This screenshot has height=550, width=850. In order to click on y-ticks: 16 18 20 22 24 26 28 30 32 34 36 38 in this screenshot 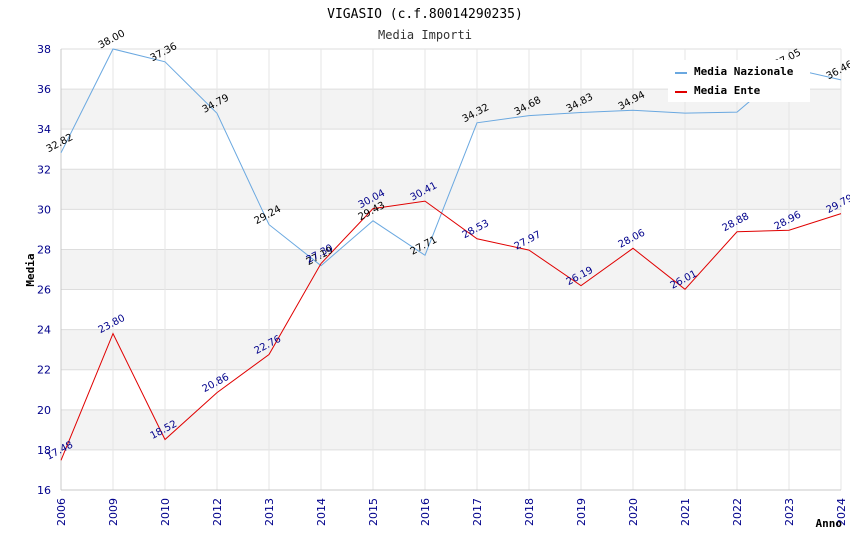, I will do `click(44, 270)`.